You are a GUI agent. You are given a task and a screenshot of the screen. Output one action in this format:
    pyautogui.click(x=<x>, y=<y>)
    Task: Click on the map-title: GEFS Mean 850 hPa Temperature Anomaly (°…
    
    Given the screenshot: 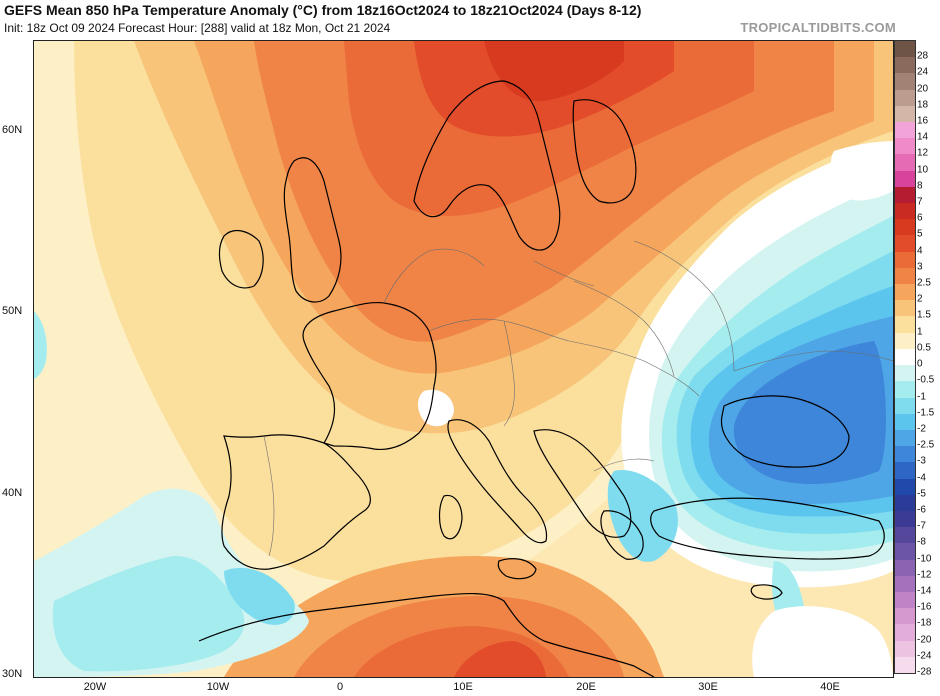 What is the action you would take?
    pyautogui.click(x=323, y=10)
    